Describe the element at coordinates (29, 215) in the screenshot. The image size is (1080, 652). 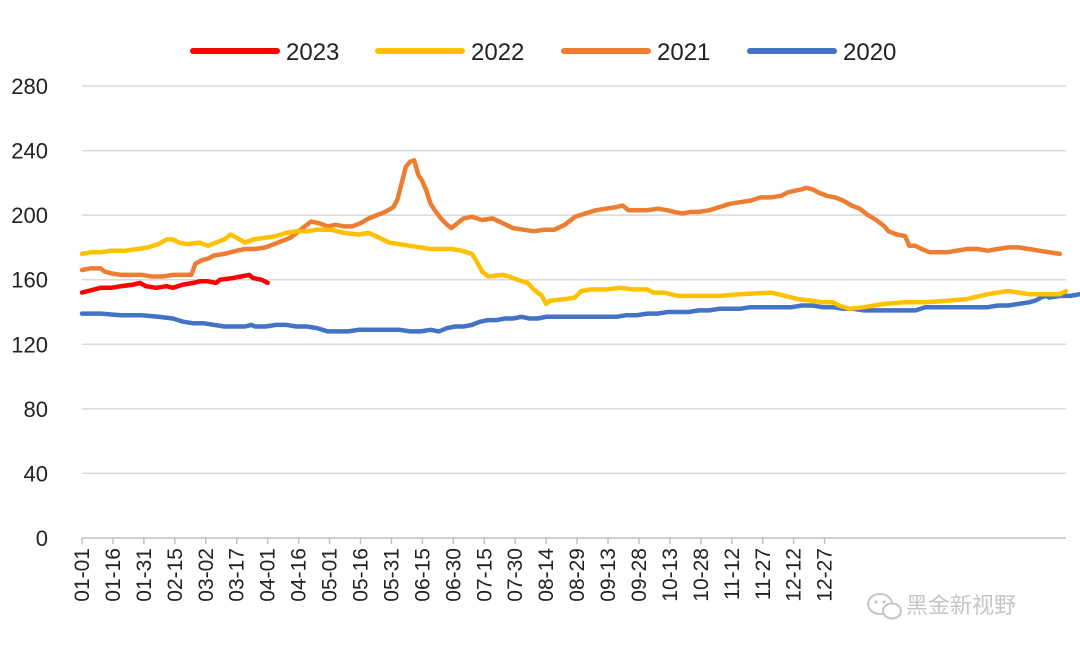
I see `y-tick-label: 200` at that location.